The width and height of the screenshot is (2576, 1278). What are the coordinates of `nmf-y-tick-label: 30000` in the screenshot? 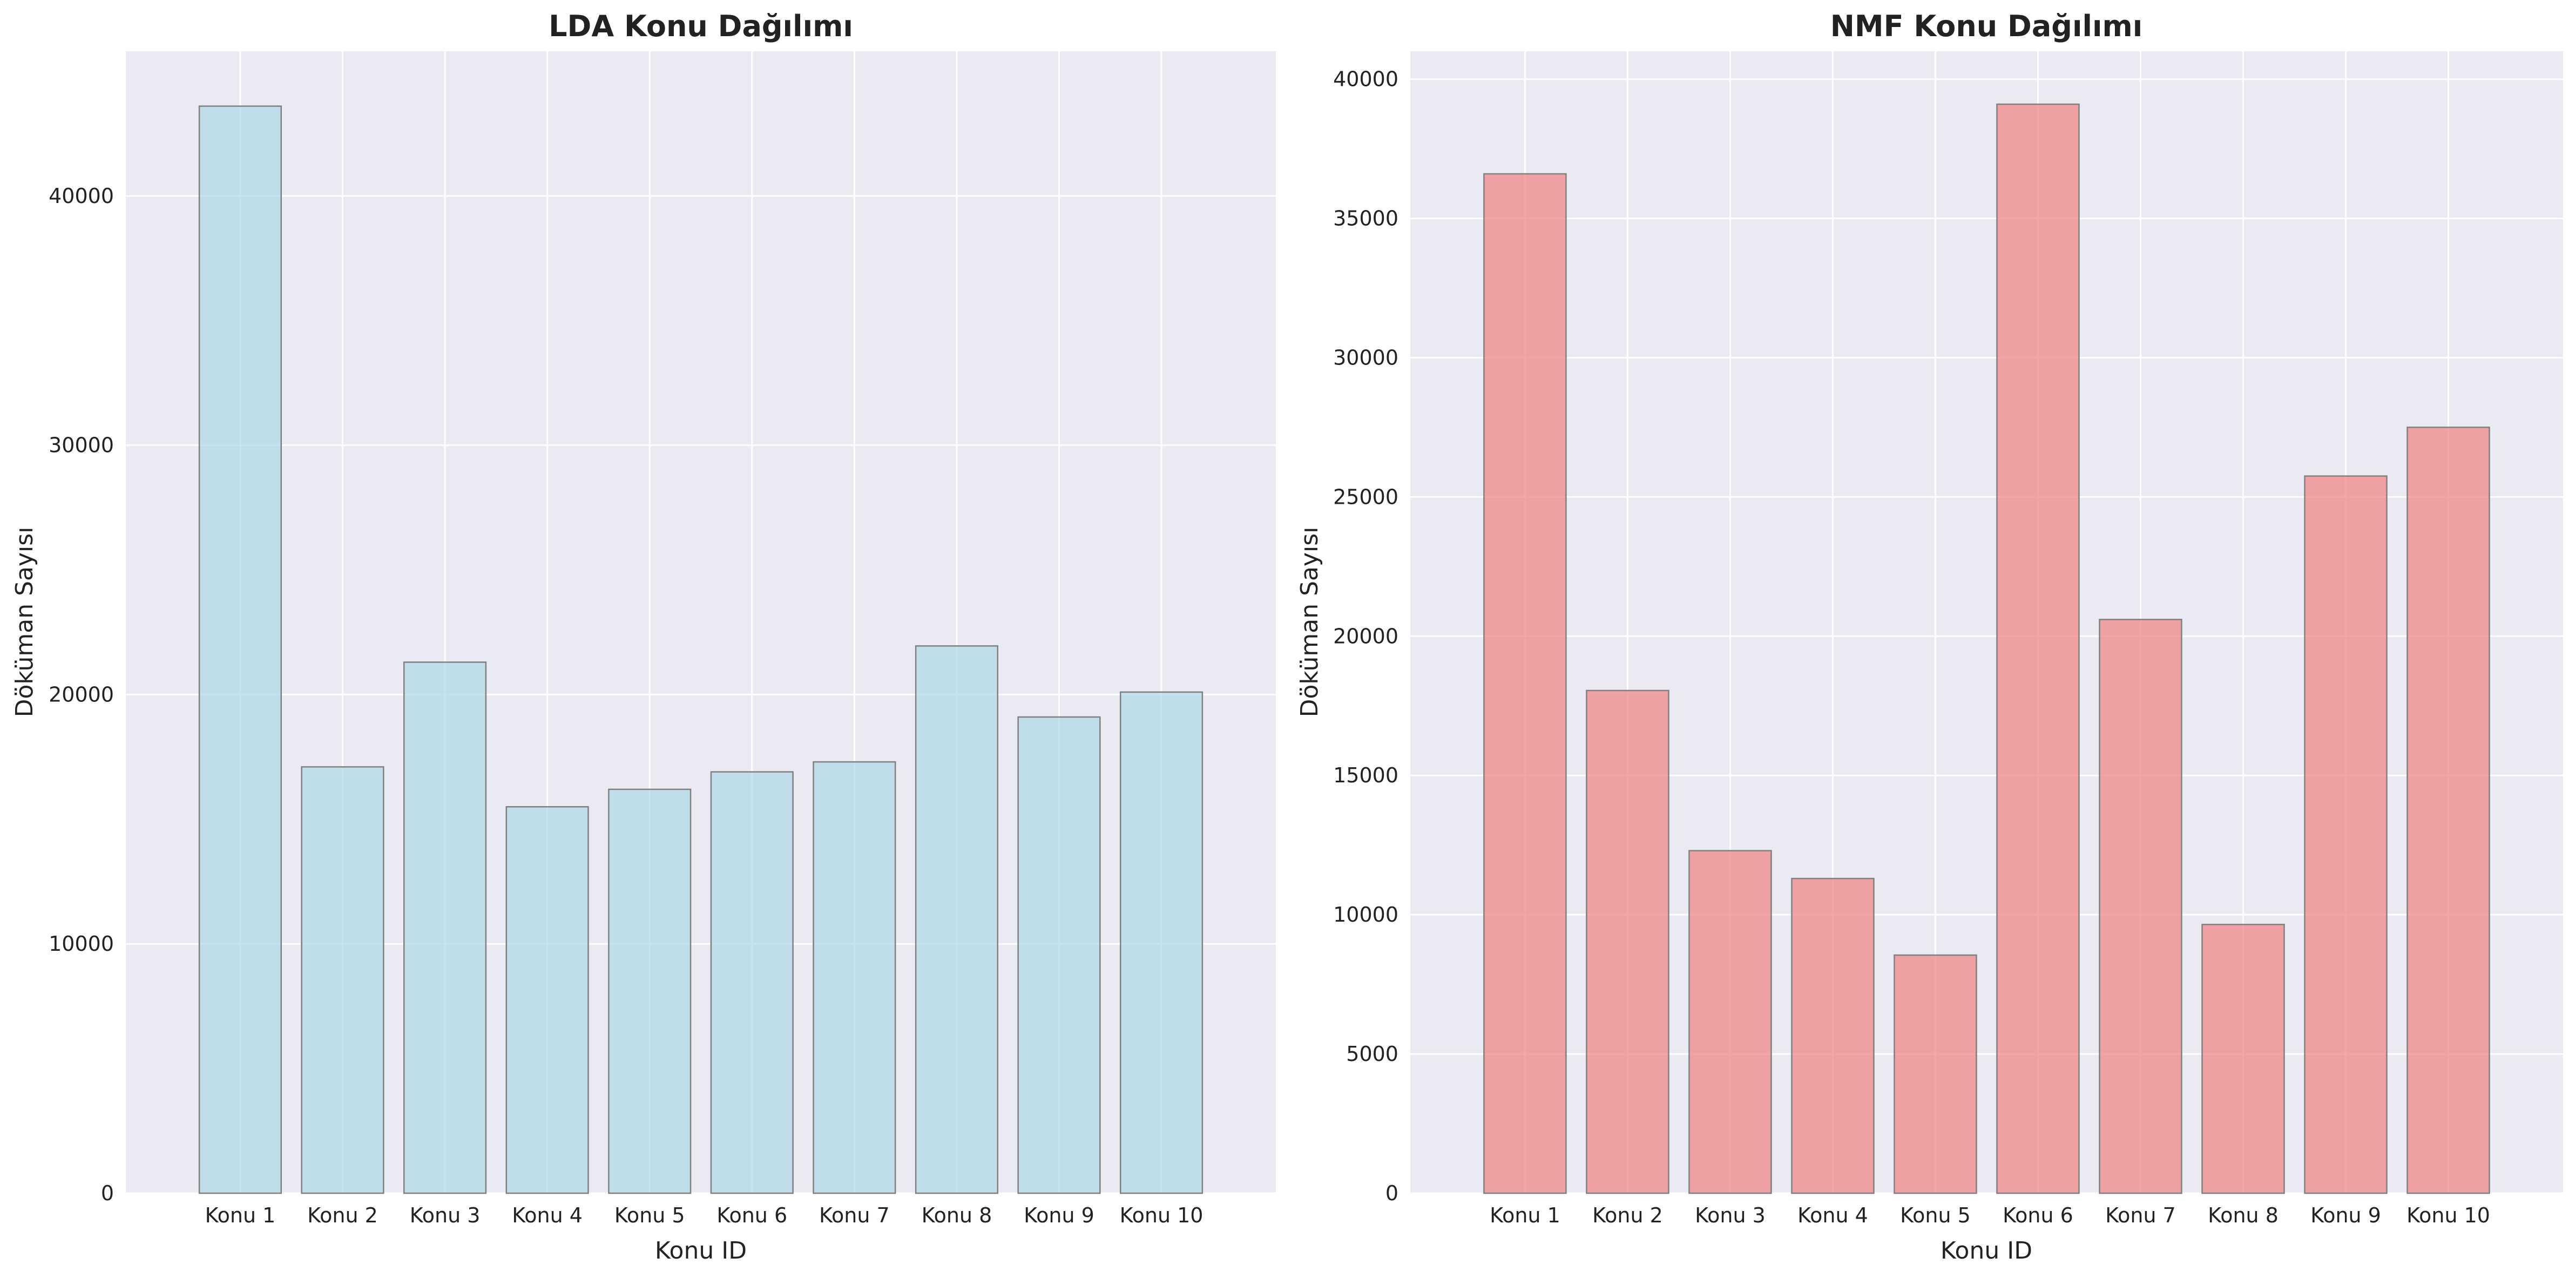 It's located at (1366, 357).